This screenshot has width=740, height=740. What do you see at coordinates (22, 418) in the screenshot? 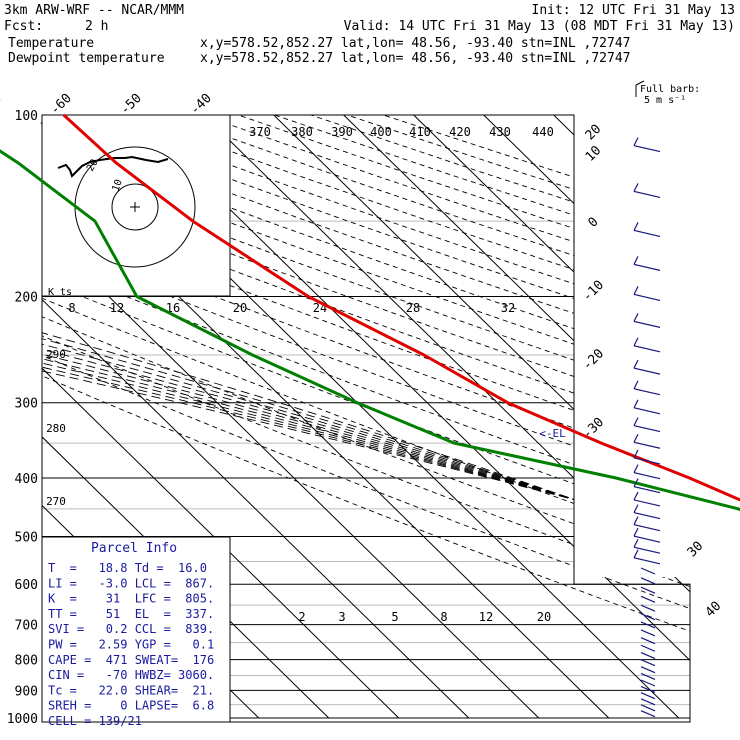
I see `pressure-axis-labels: 100 200 300 400 500 600 700 800 900 1000` at bounding box center [22, 418].